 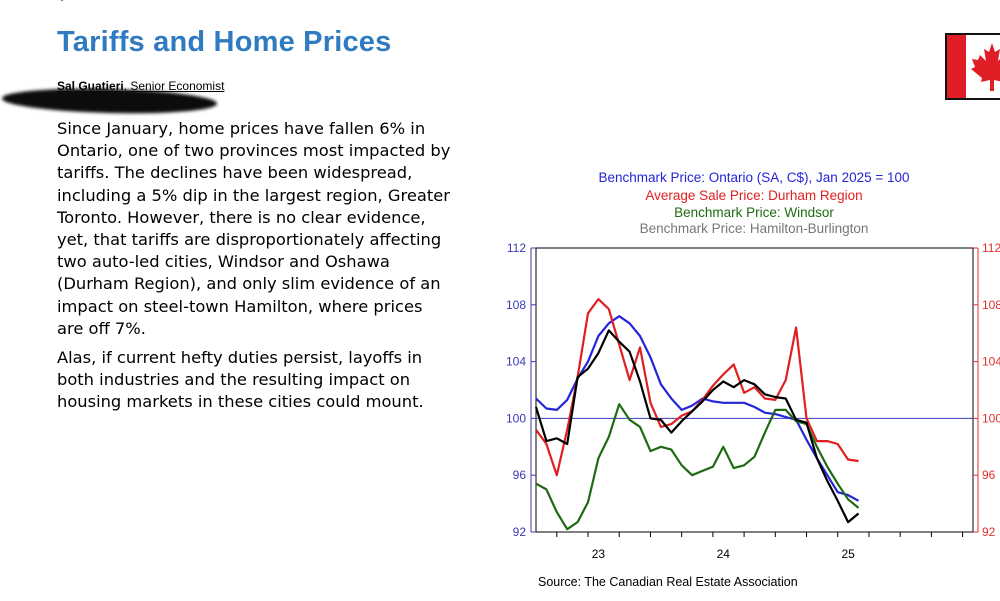 I want to click on right-tick-label: 104, so click(x=991, y=362).